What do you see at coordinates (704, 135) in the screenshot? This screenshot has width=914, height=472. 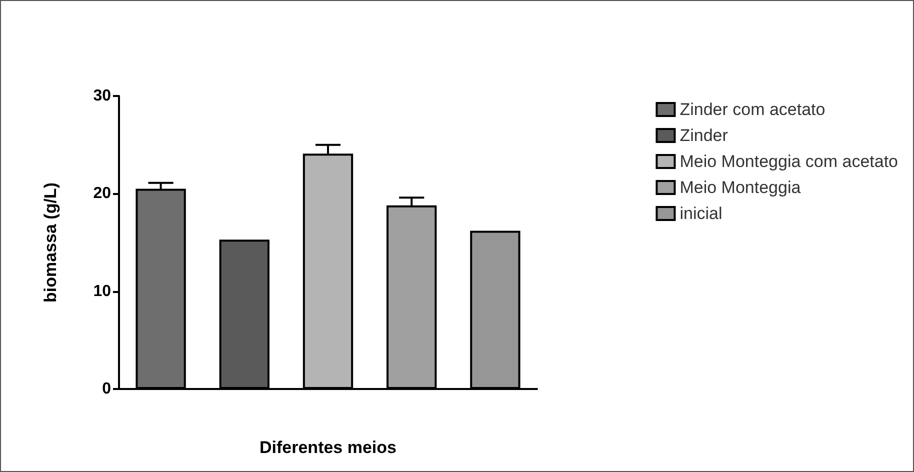 I see `legend-label: Zinder` at bounding box center [704, 135].